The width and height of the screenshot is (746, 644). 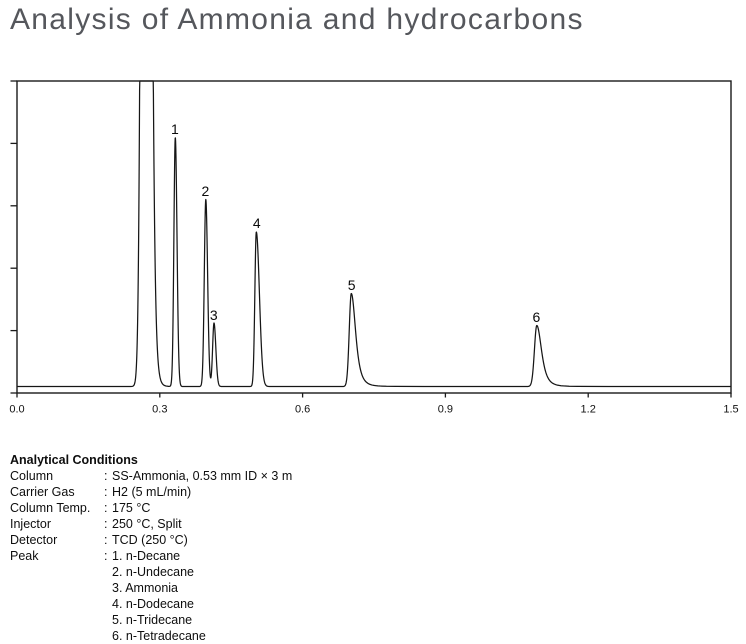 What do you see at coordinates (175, 129) in the screenshot?
I see `svg-text: 1` at bounding box center [175, 129].